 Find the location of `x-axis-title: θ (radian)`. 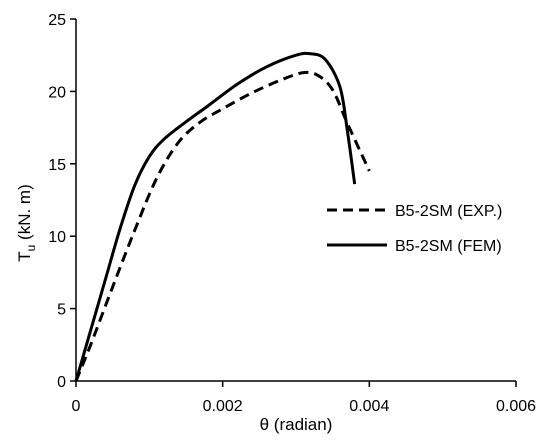

x-axis-title: θ (radian) is located at coordinates (296, 424).